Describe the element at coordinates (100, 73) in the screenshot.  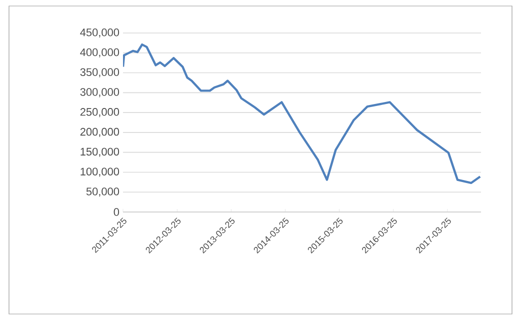
I see `y-tick-label: 350,000` at that location.